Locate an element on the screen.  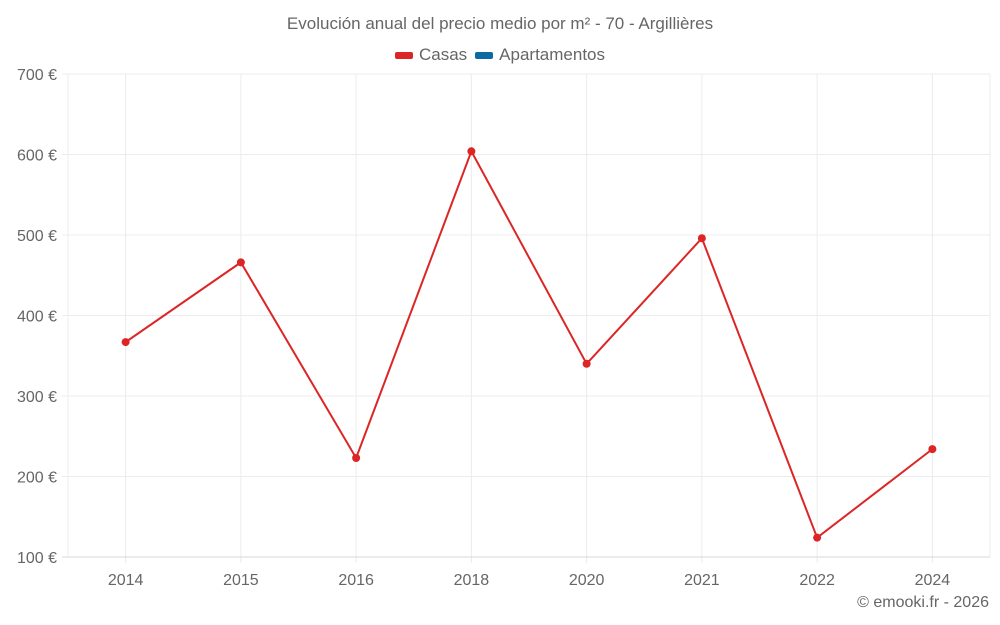
chart-legend: Casas Apartamentos is located at coordinates (500, 55).